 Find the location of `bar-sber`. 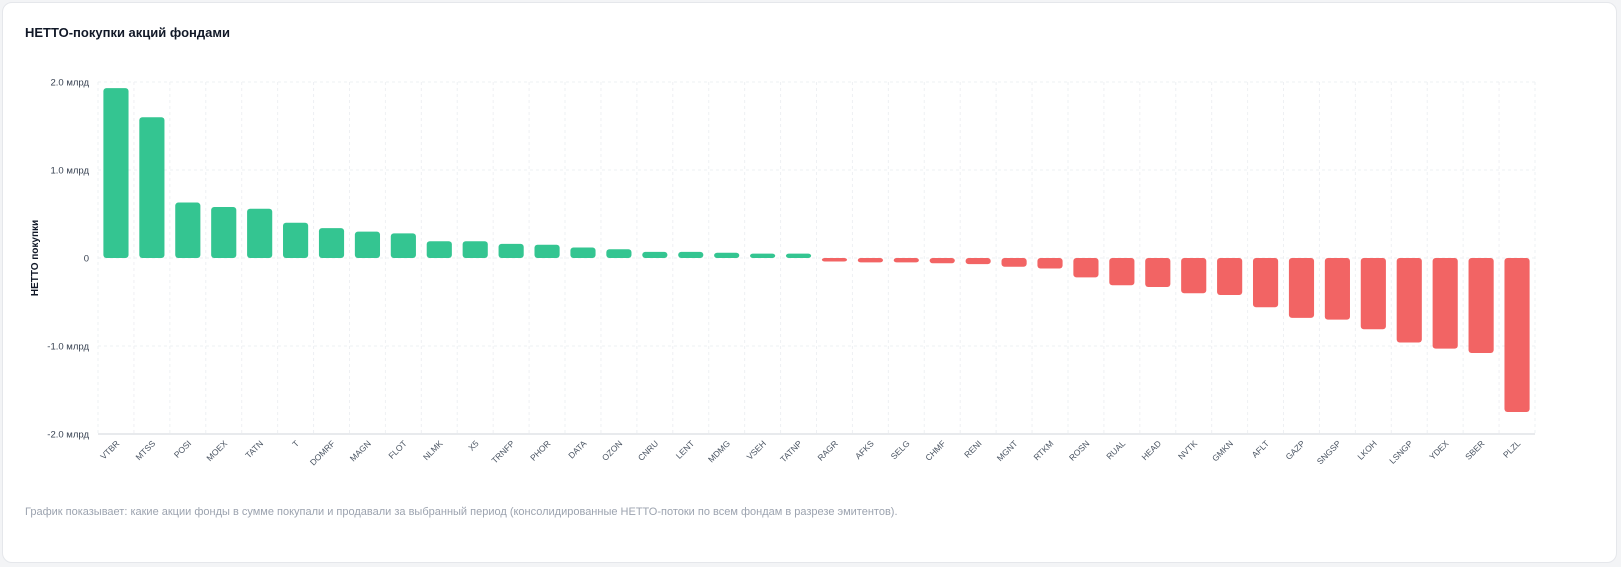

bar-sber is located at coordinates (1481, 306).